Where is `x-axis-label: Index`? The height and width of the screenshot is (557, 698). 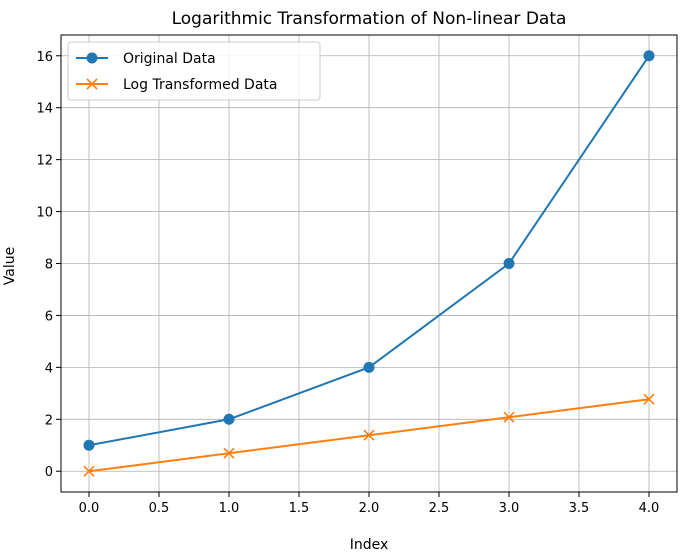
x-axis-label: Index is located at coordinates (369, 545).